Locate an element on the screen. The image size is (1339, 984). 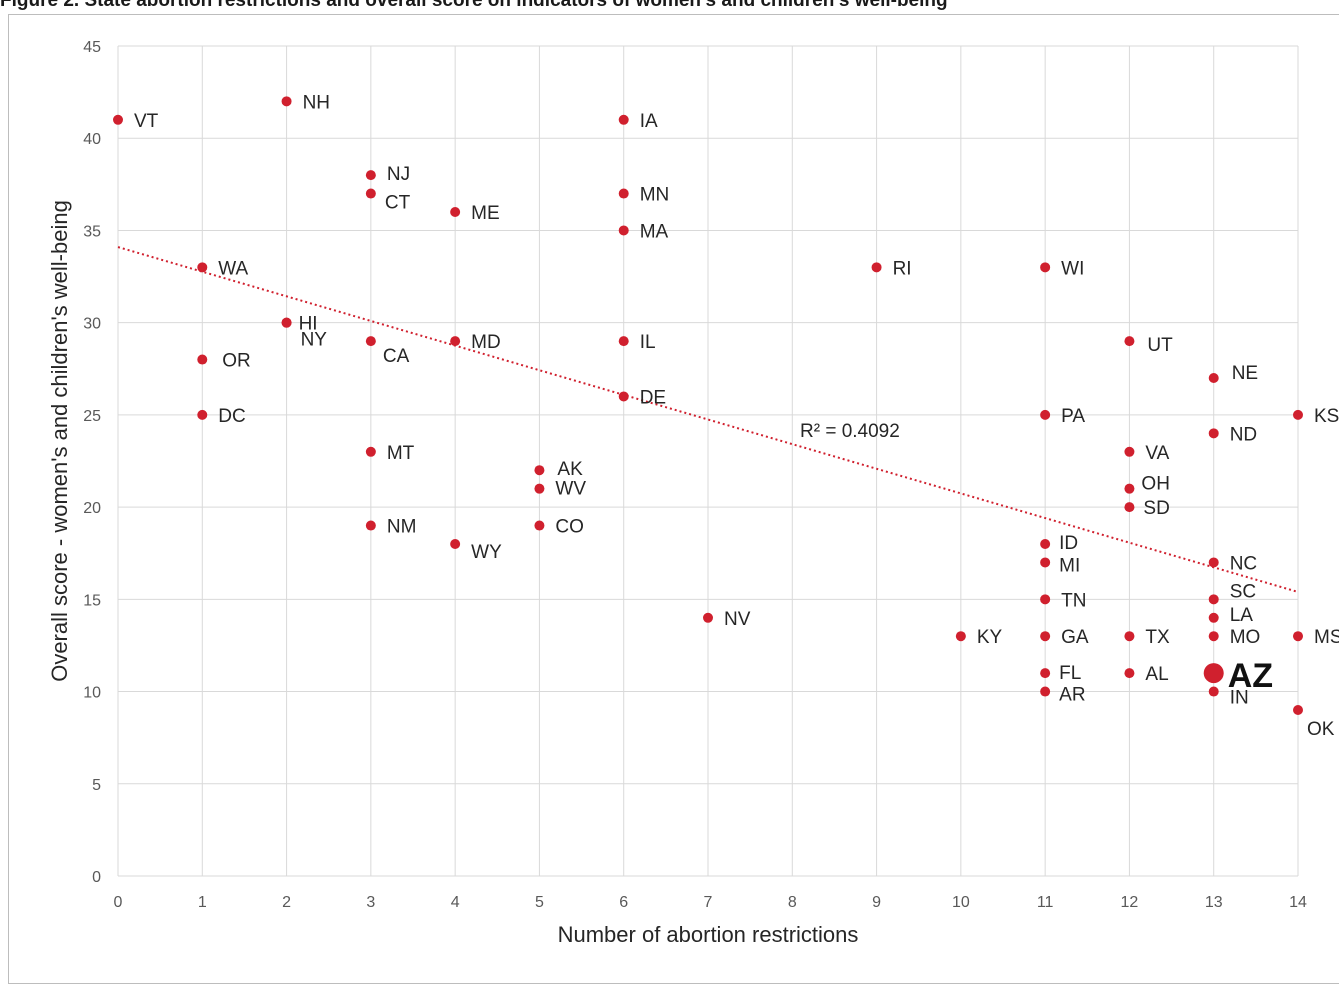
data-point-co is located at coordinates (539, 525).